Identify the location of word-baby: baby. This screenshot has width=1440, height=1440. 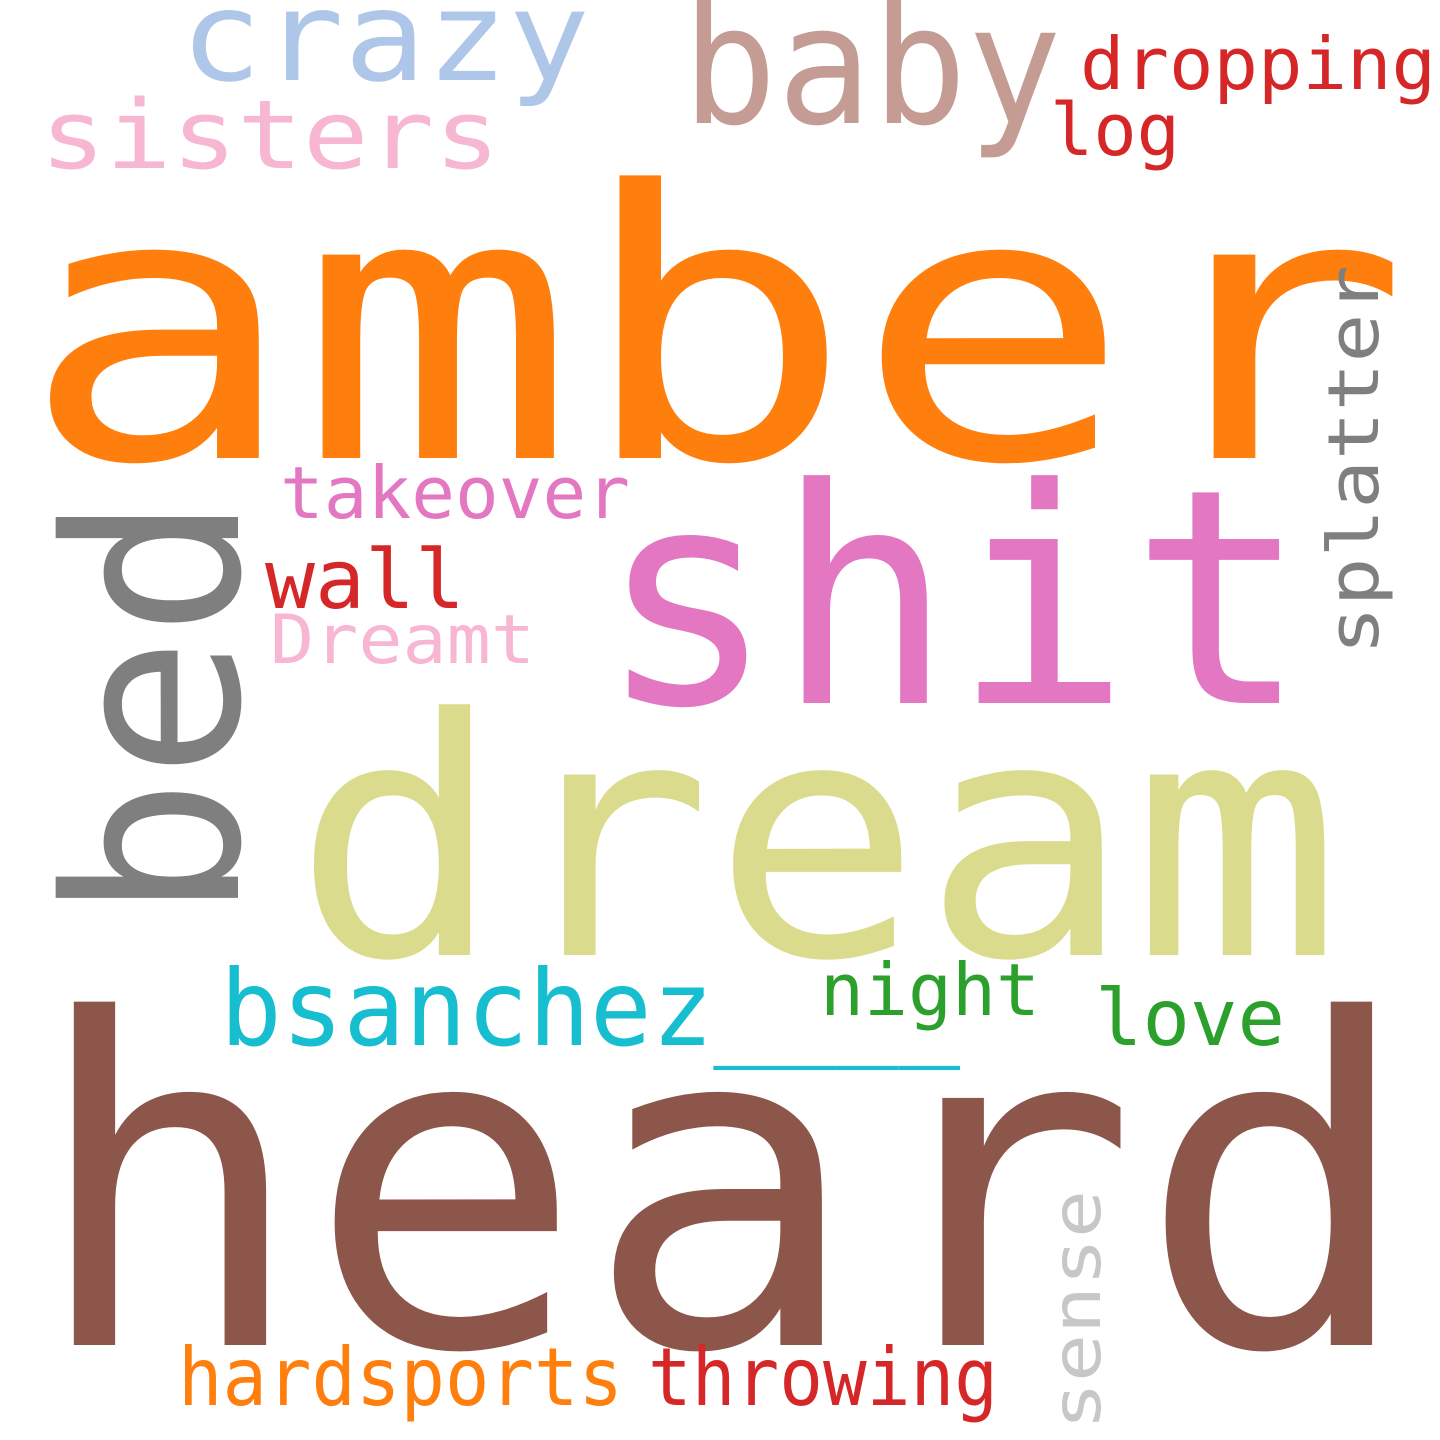
(872, 81).